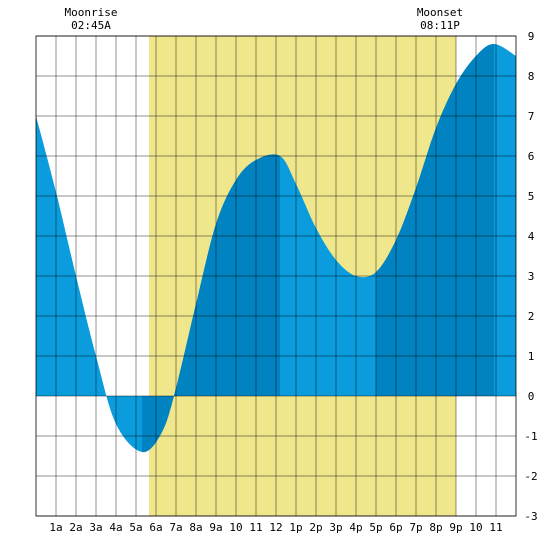 The height and width of the screenshot is (550, 550). What do you see at coordinates (531, 236) in the screenshot?
I see `y-tick-label: 4` at bounding box center [531, 236].